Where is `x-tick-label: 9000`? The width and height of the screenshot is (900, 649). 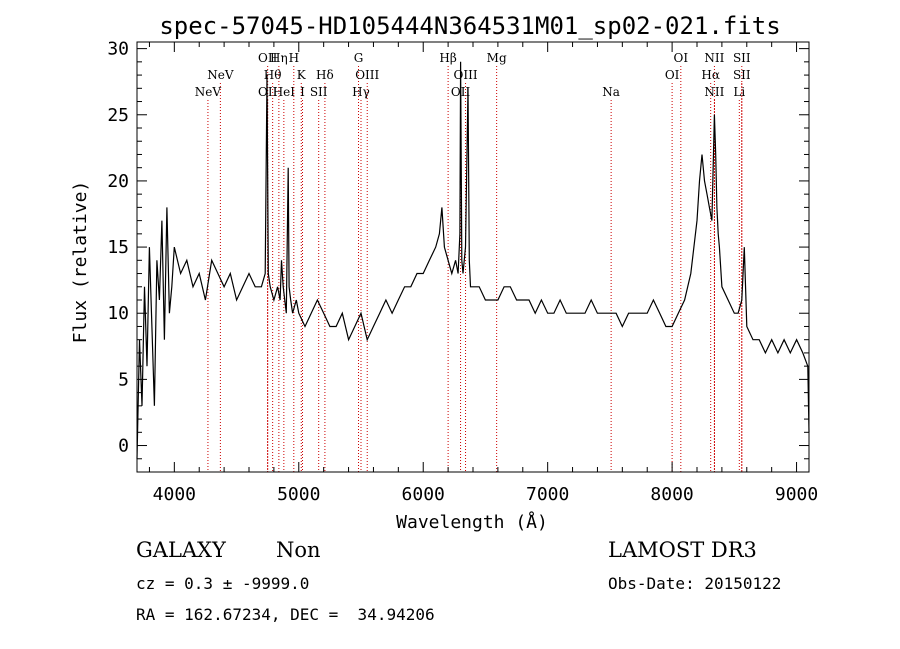 x-tick-label: 9000 is located at coordinates (796, 494).